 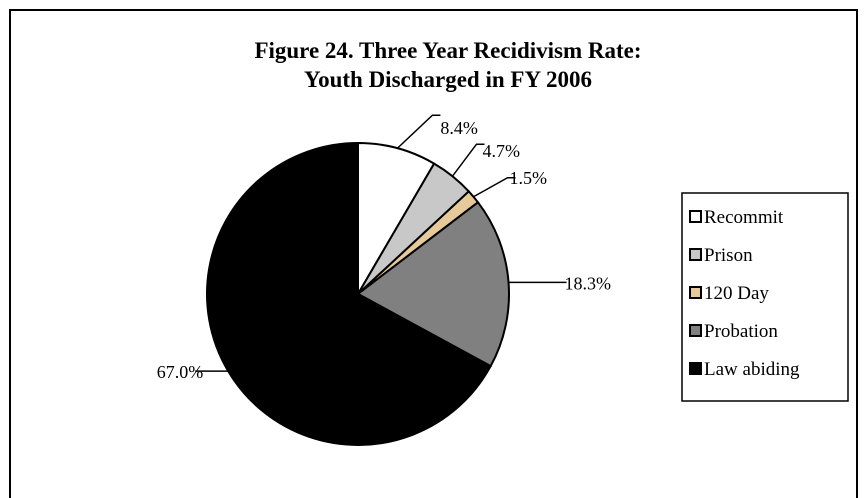 I want to click on leader-line-prison, so click(x=468, y=160).